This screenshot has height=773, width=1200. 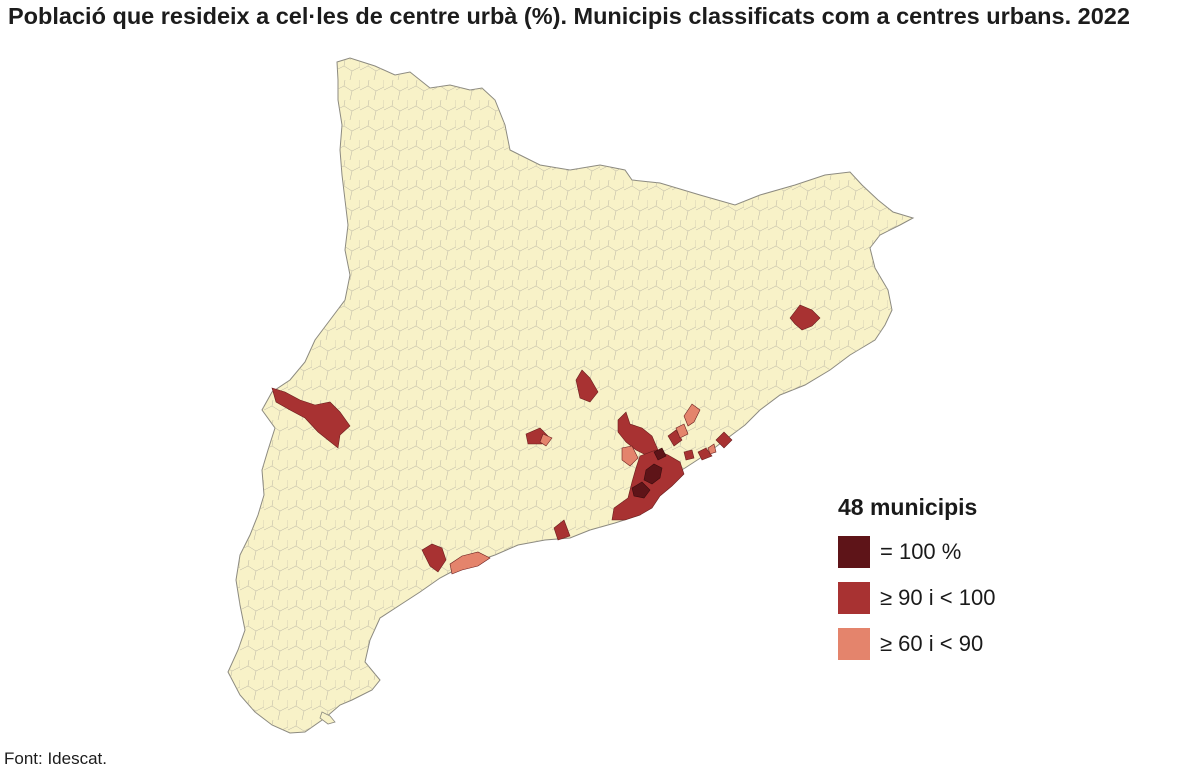 What do you see at coordinates (327, 718) in the screenshot?
I see `delta-coast` at bounding box center [327, 718].